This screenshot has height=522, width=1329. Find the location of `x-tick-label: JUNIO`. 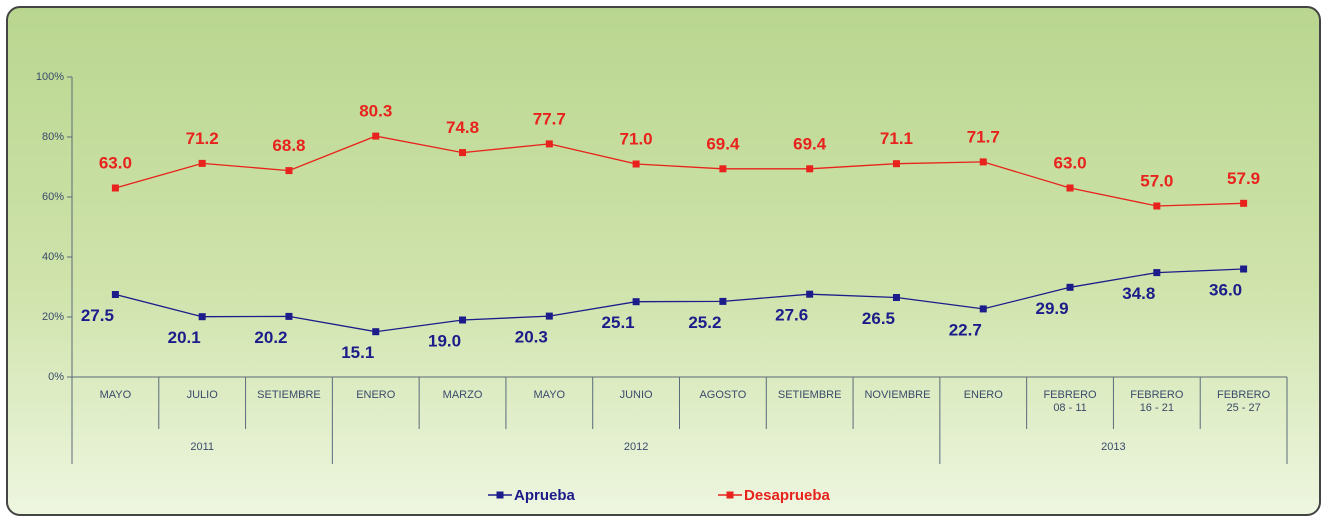

x-tick-label: JUNIO is located at coordinates (636, 395).